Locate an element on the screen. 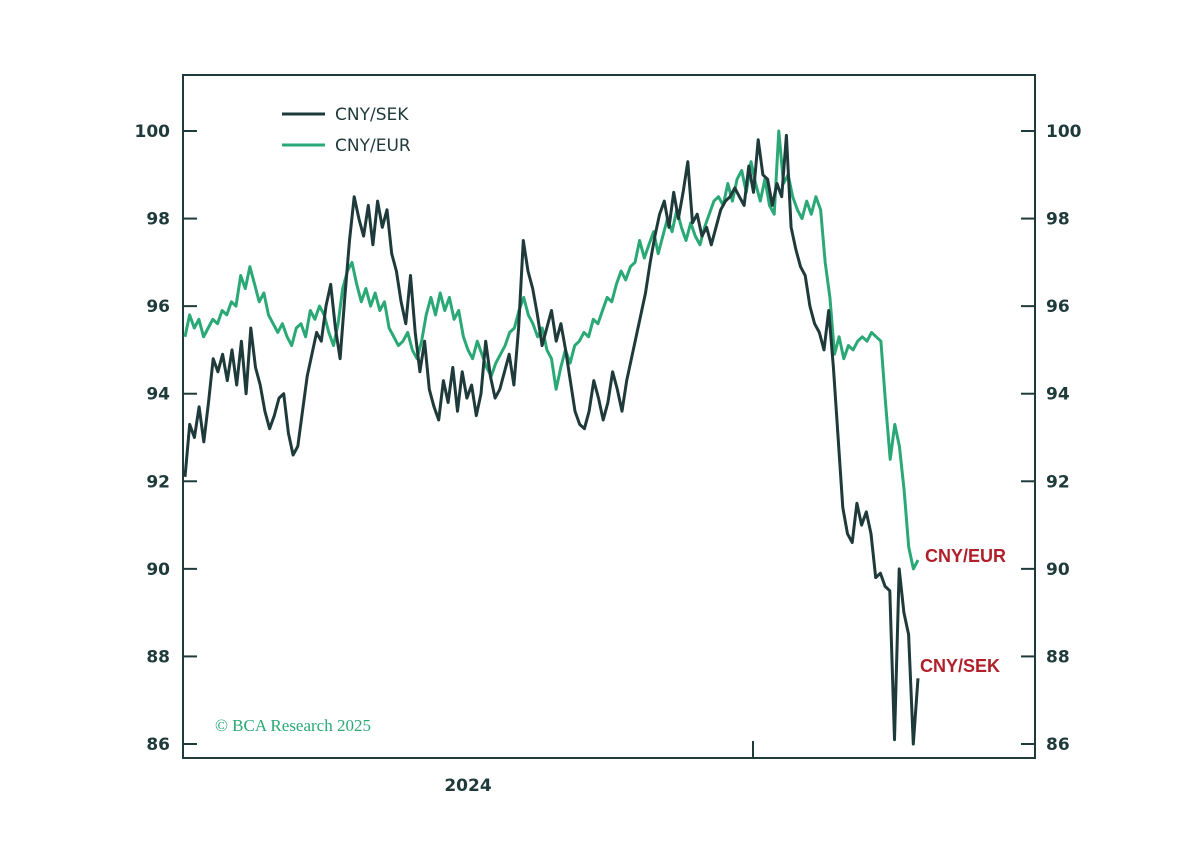 The width and height of the screenshot is (1200, 860). right-axis: 86 88 90 92 94 96 98 100 is located at coordinates (1051, 438).